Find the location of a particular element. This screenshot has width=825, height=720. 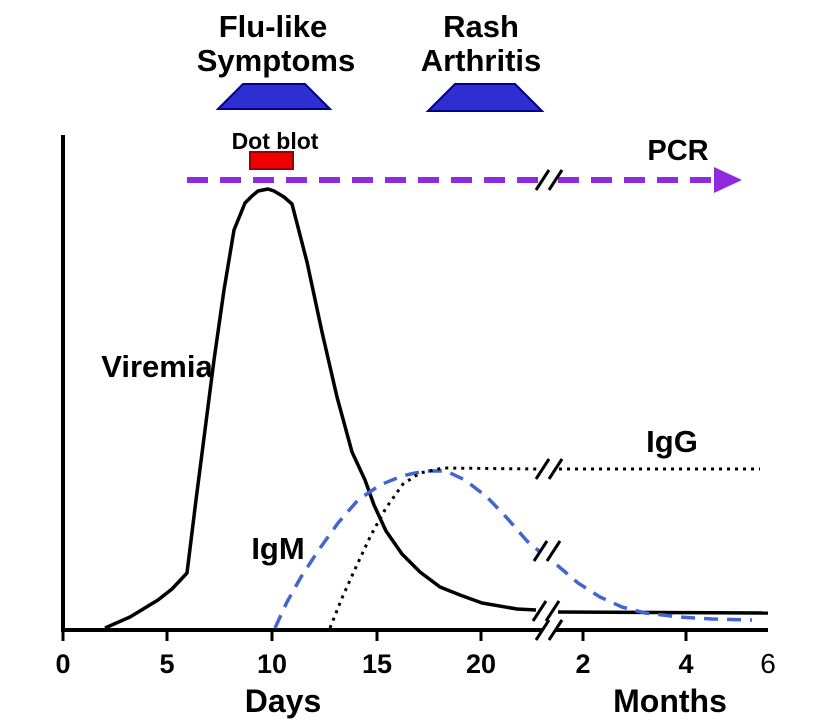

flu-symptoms-label-line1: Flu-like is located at coordinates (273, 26).